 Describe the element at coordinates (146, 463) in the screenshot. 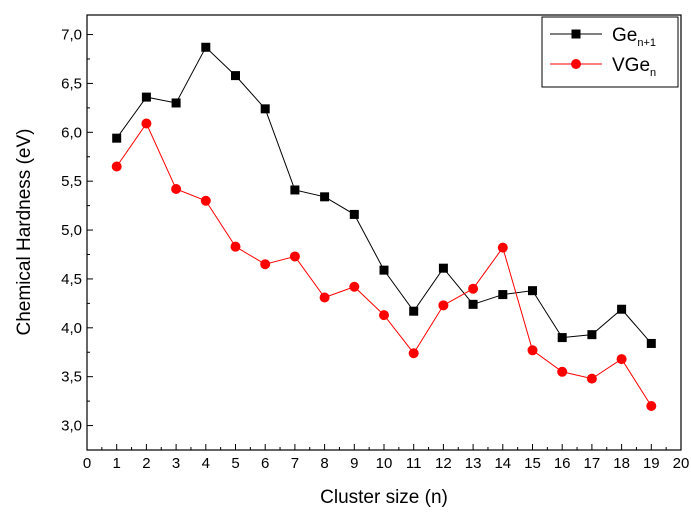

I see `x-tick-label: 2` at that location.